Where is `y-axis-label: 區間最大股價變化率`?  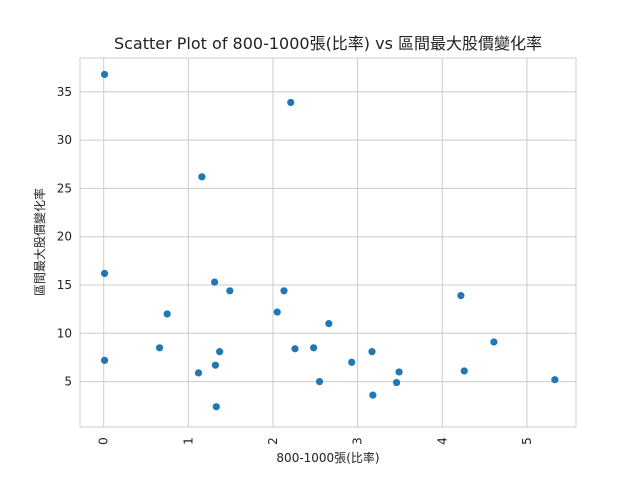
y-axis-label: 區間最大股價變化率 is located at coordinates (39, 242).